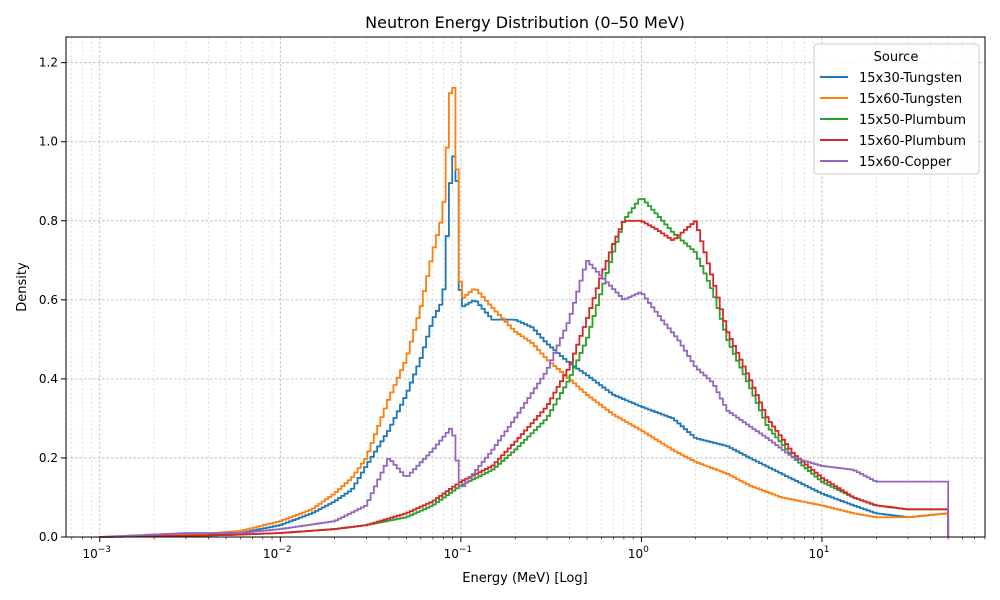 This screenshot has width=1000, height=600. I want to click on y-tick-label: 0.4, so click(48, 379).